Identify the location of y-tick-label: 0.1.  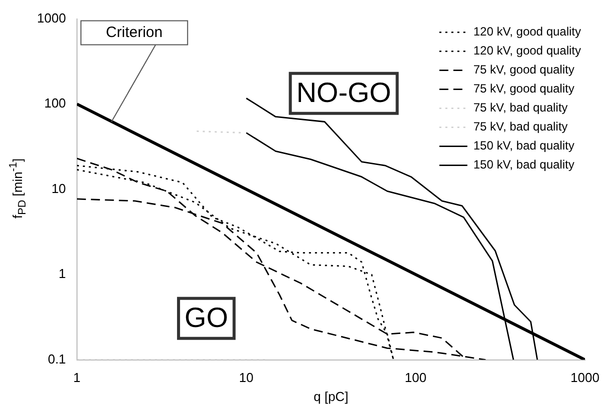
(57, 358).